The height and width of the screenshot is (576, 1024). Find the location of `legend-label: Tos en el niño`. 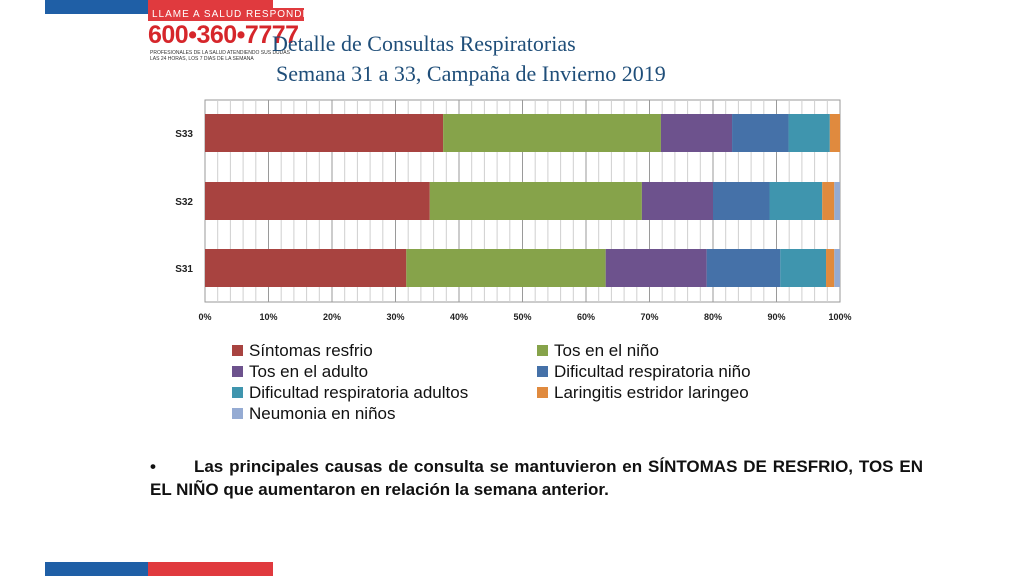

legend-label: Tos en el niño is located at coordinates (606, 350).